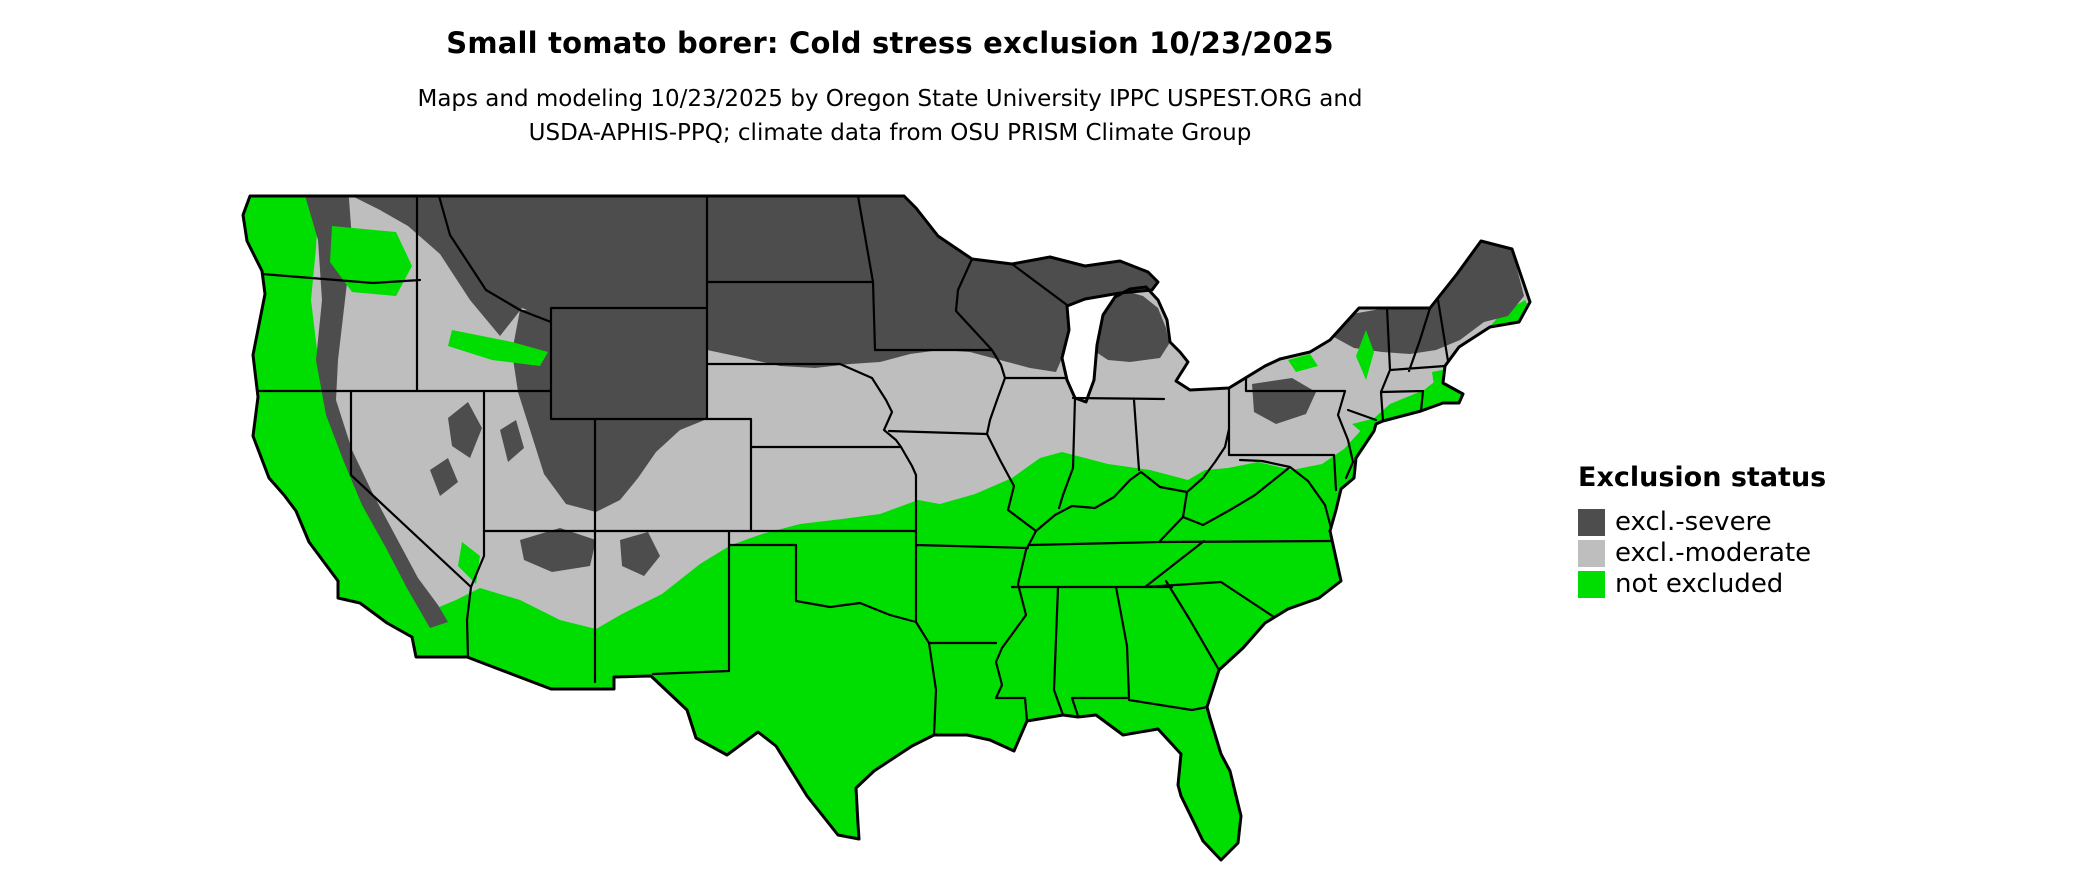  What do you see at coordinates (1591, 553) in the screenshot?
I see `legend-swatch-moderate` at bounding box center [1591, 553].